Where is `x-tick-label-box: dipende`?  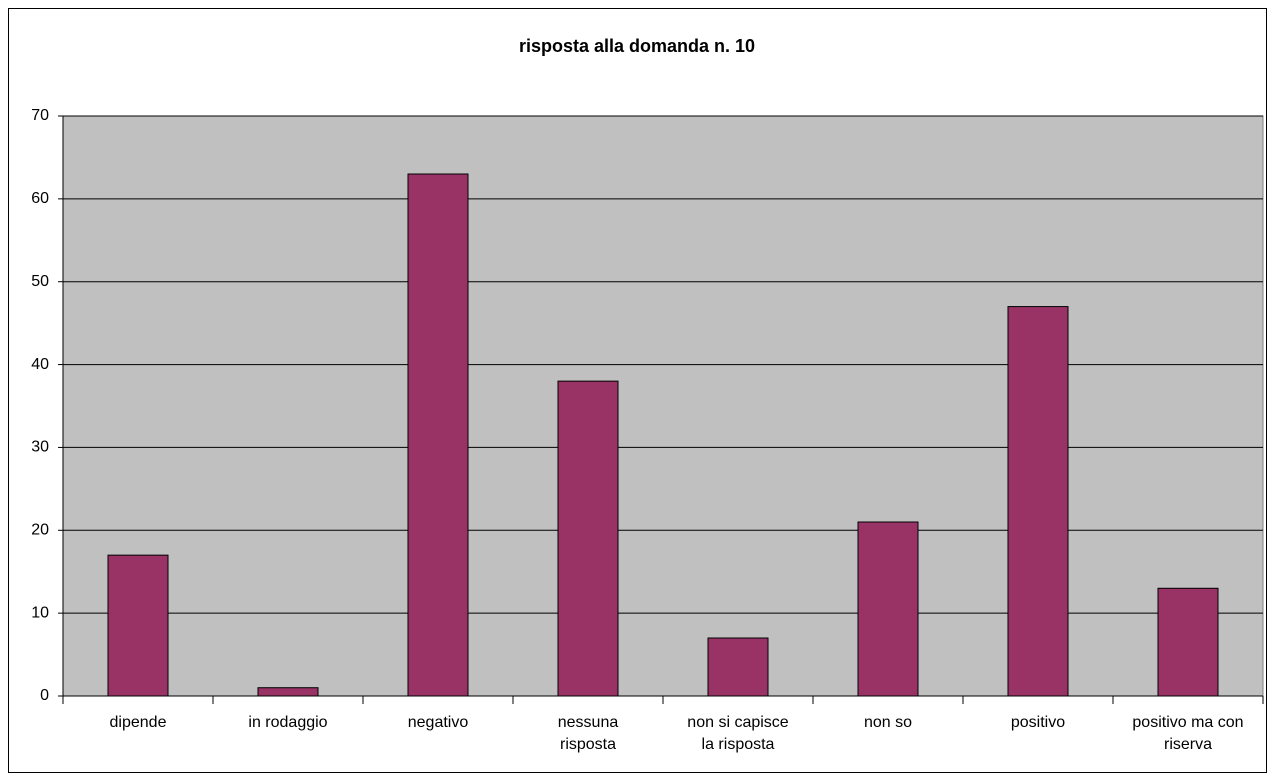 x-tick-label-box: dipende is located at coordinates (138, 722).